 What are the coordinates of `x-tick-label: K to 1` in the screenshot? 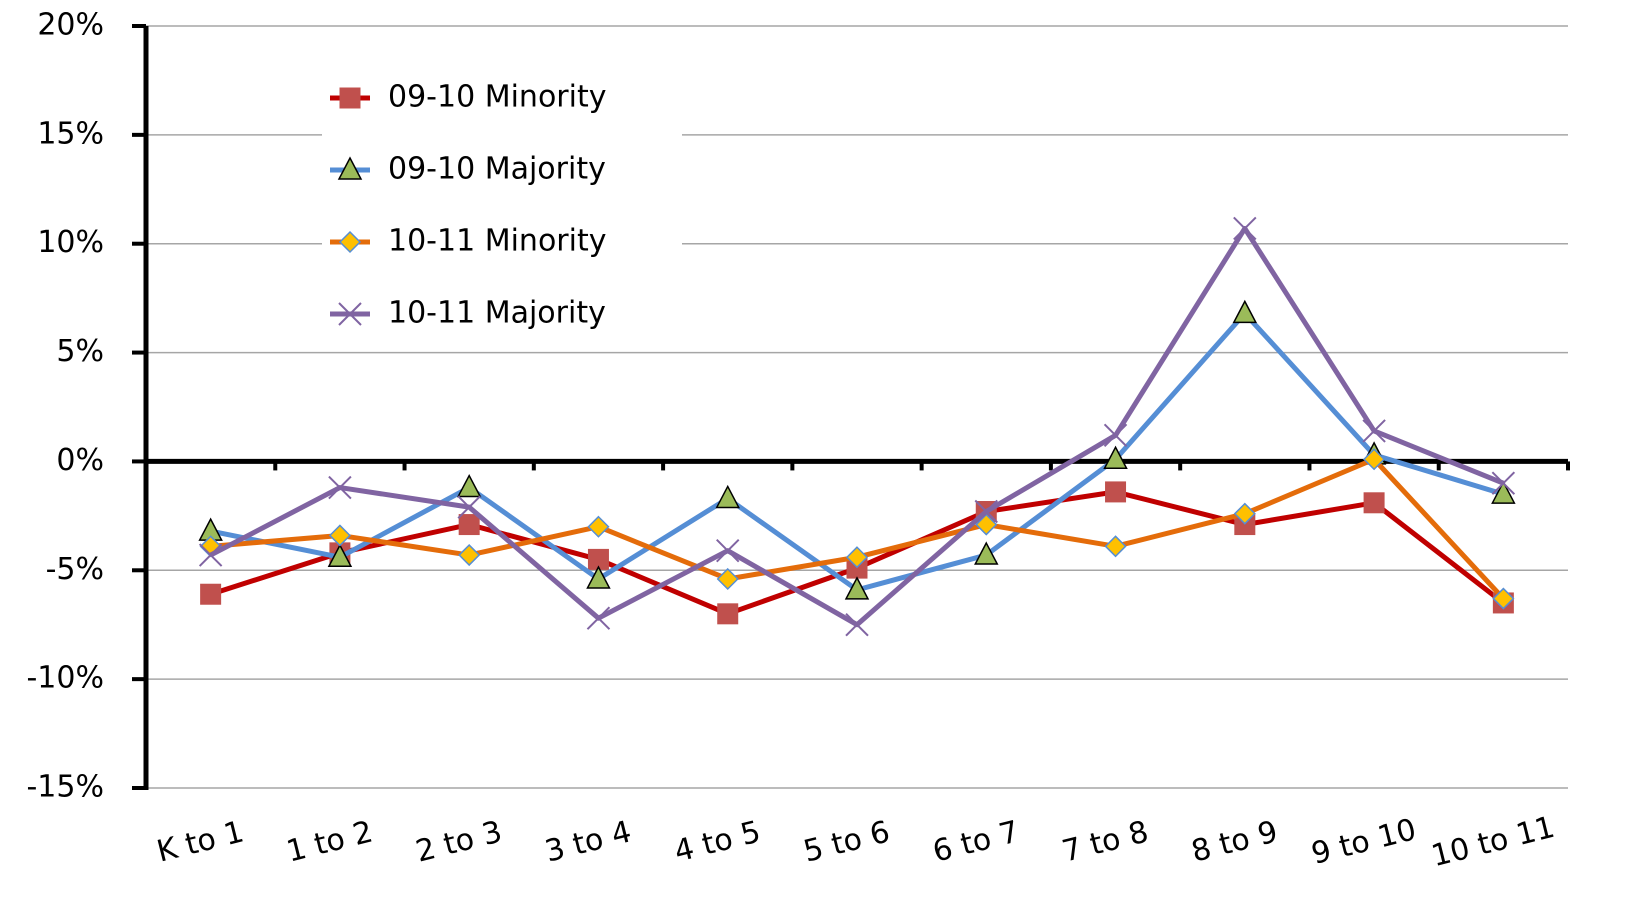 It's located at (200, 841).